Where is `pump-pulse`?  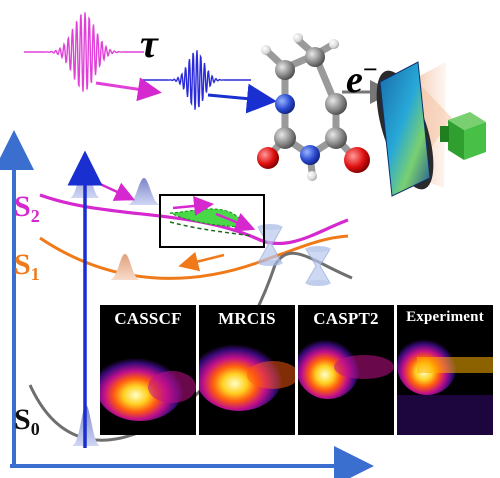 pump-pulse is located at coordinates (84, 52).